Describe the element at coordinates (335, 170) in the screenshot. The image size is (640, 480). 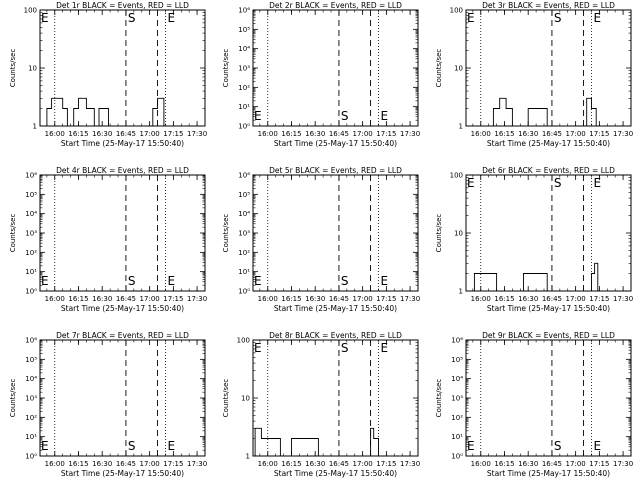
I see `chart-title: Det 5r BLACK = Events, RED = LLD` at that location.